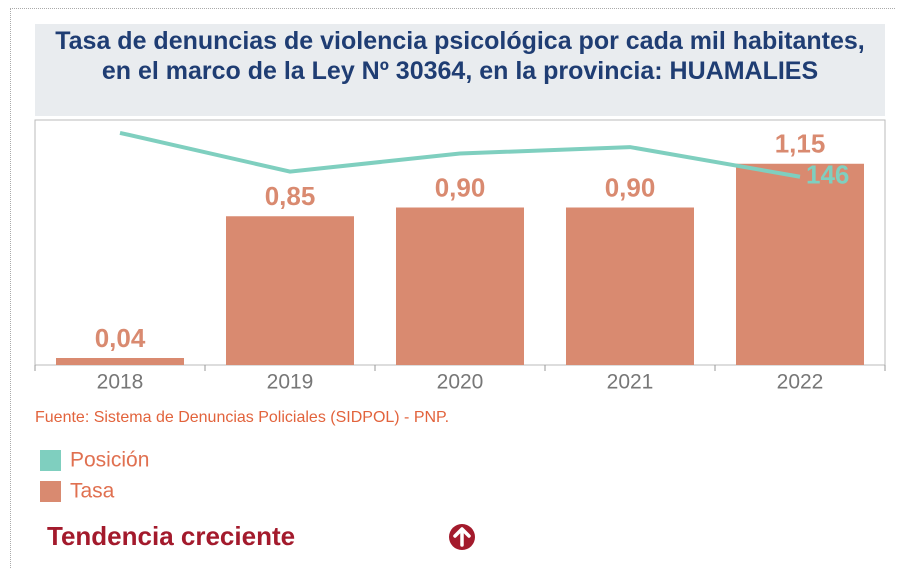 This screenshot has height=568, width=899. Describe the element at coordinates (171, 536) in the screenshot. I see `trend: Tendencia creciente` at that location.